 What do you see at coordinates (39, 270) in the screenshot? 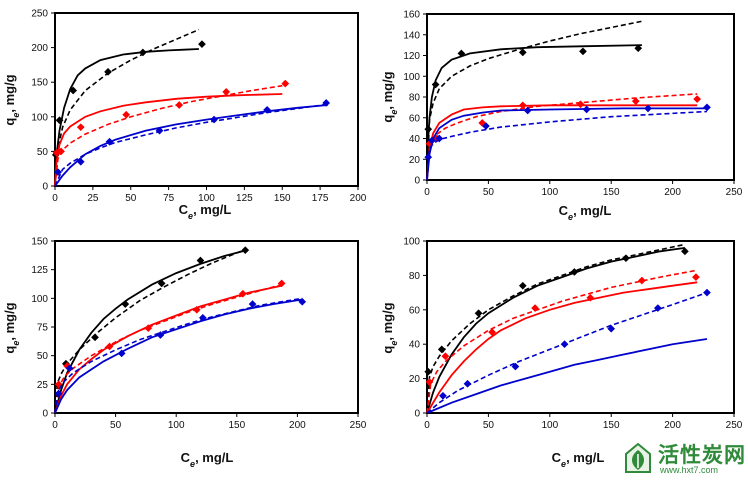
I see `y-tick-label: 125` at bounding box center [39, 270].